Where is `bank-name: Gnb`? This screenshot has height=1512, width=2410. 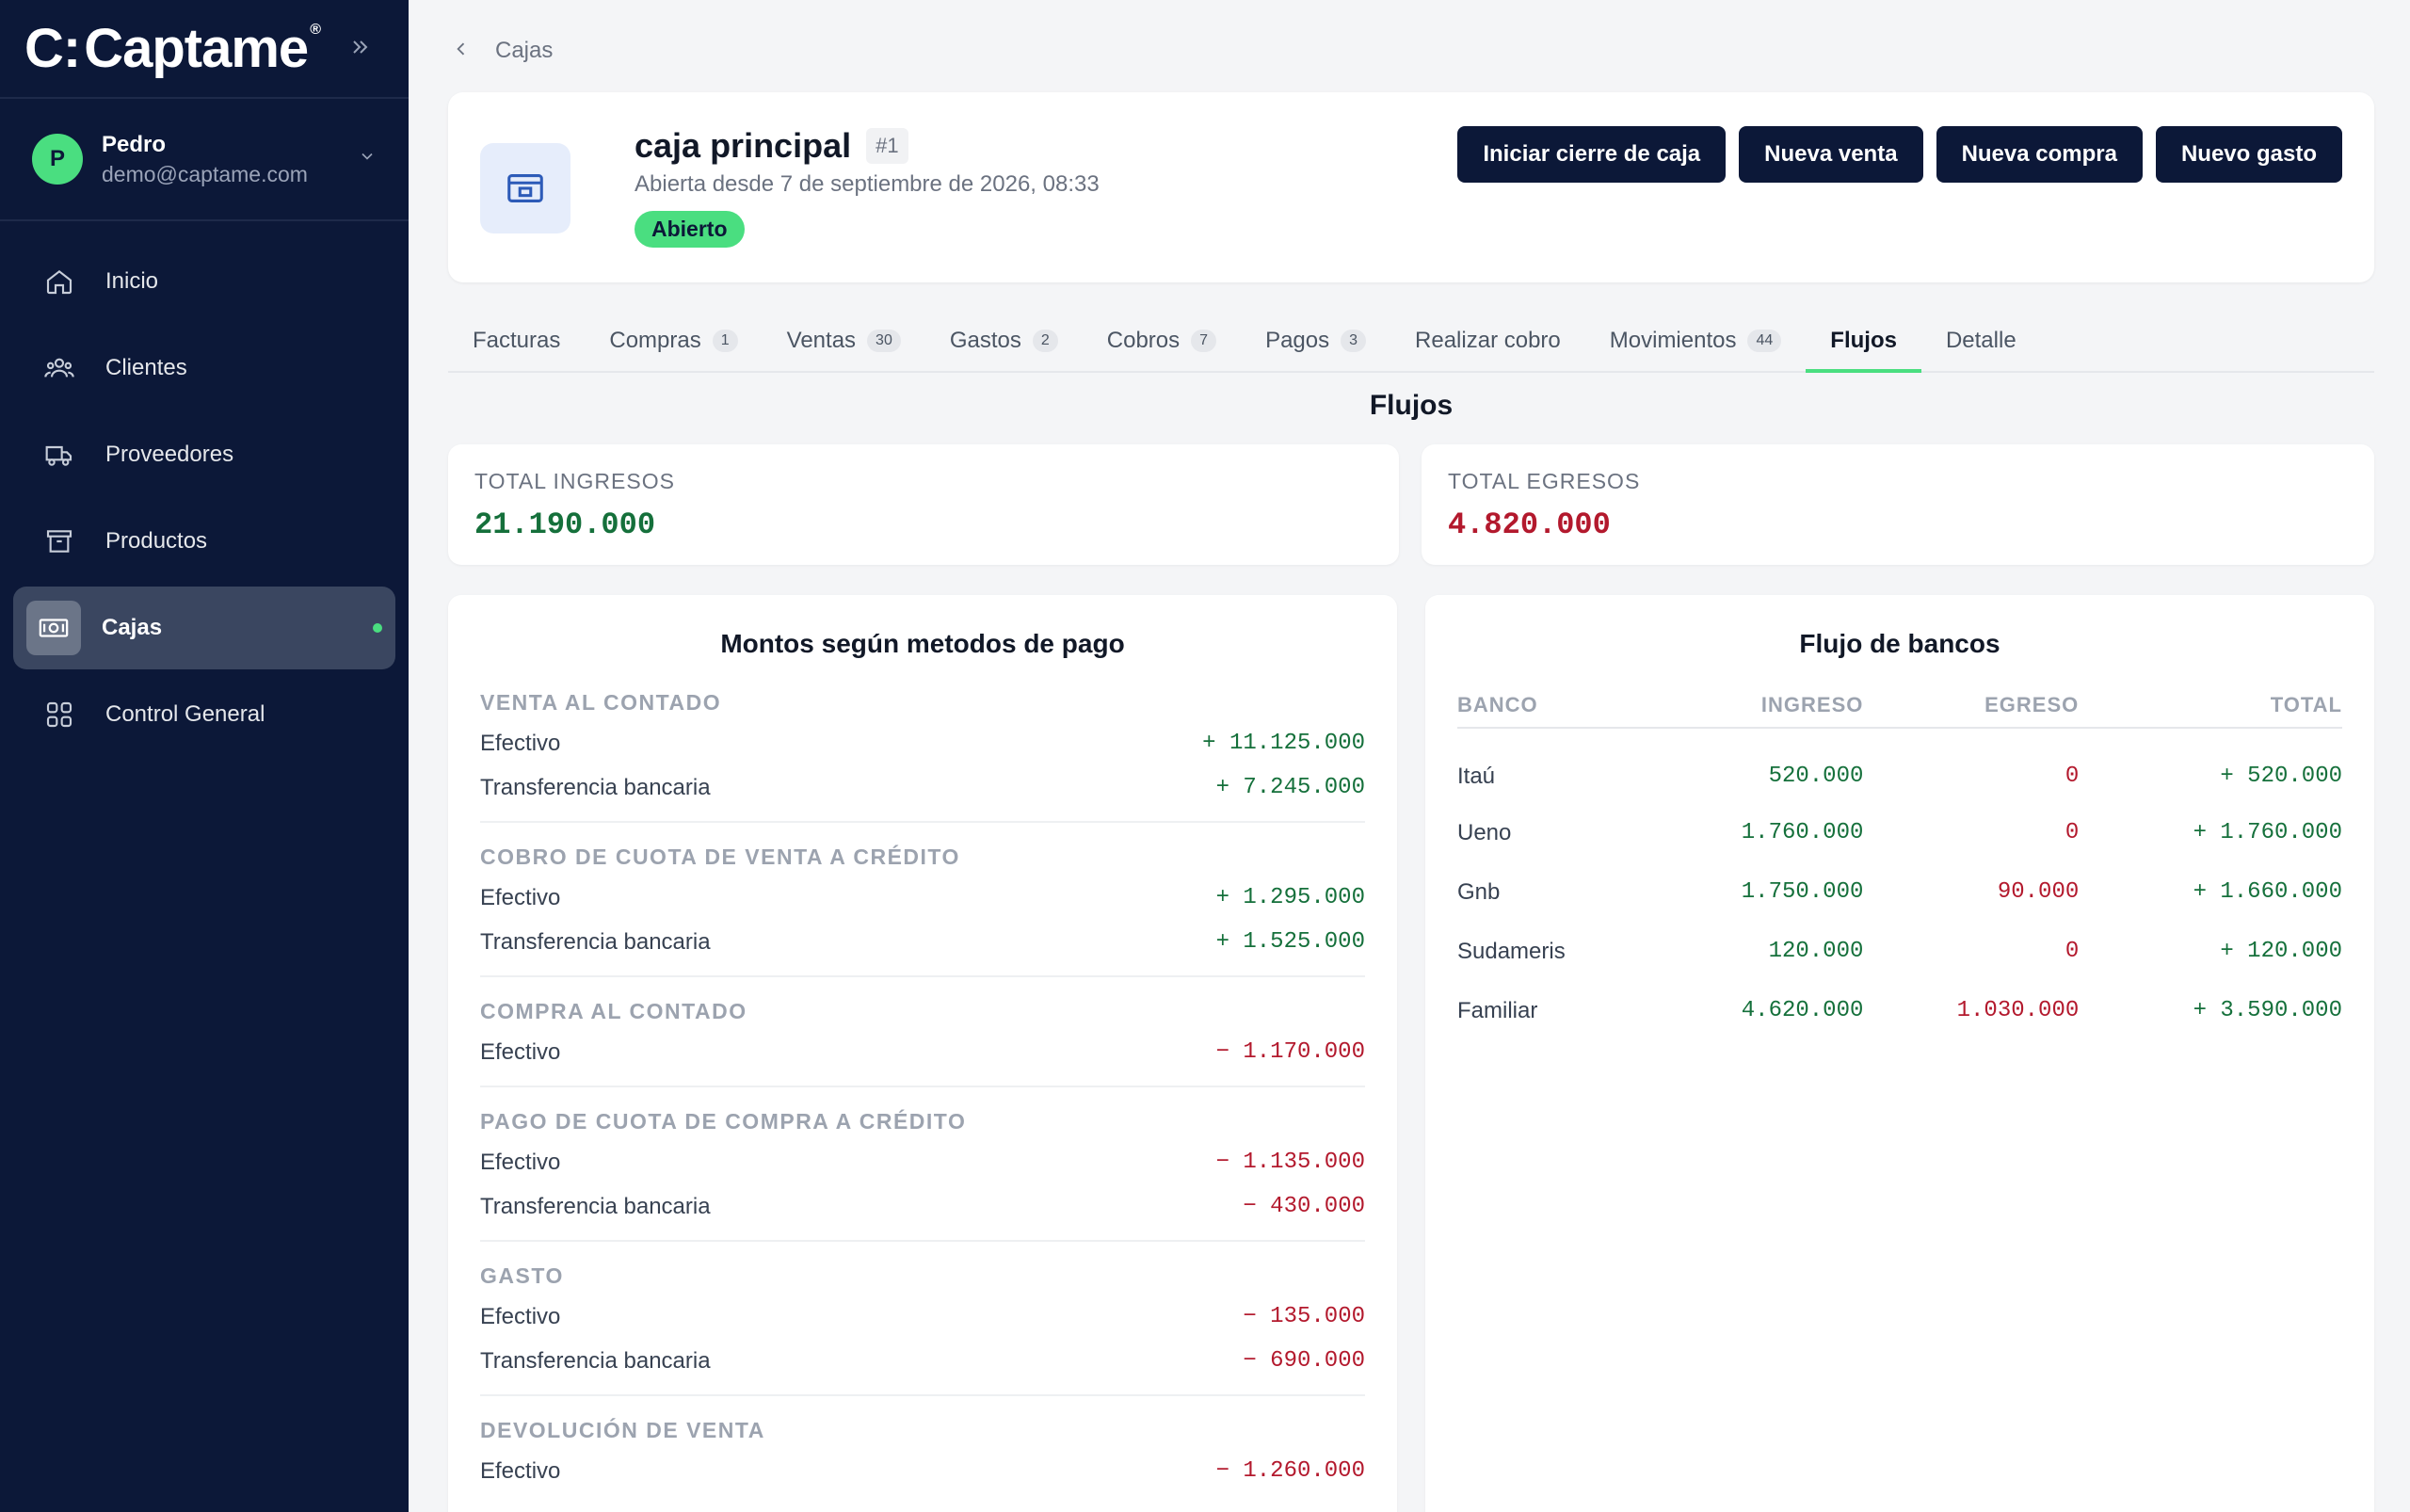 bank-name: Gnb is located at coordinates (1479, 891).